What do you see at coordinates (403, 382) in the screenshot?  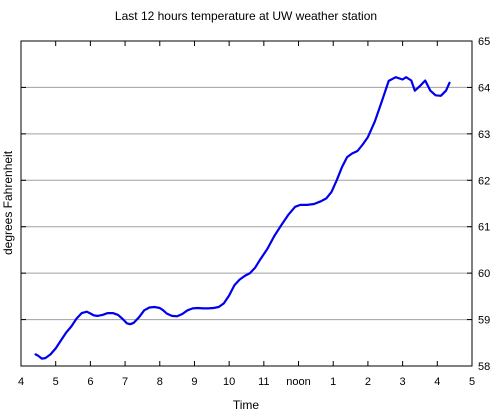 I see `x-tick-label: 3` at bounding box center [403, 382].